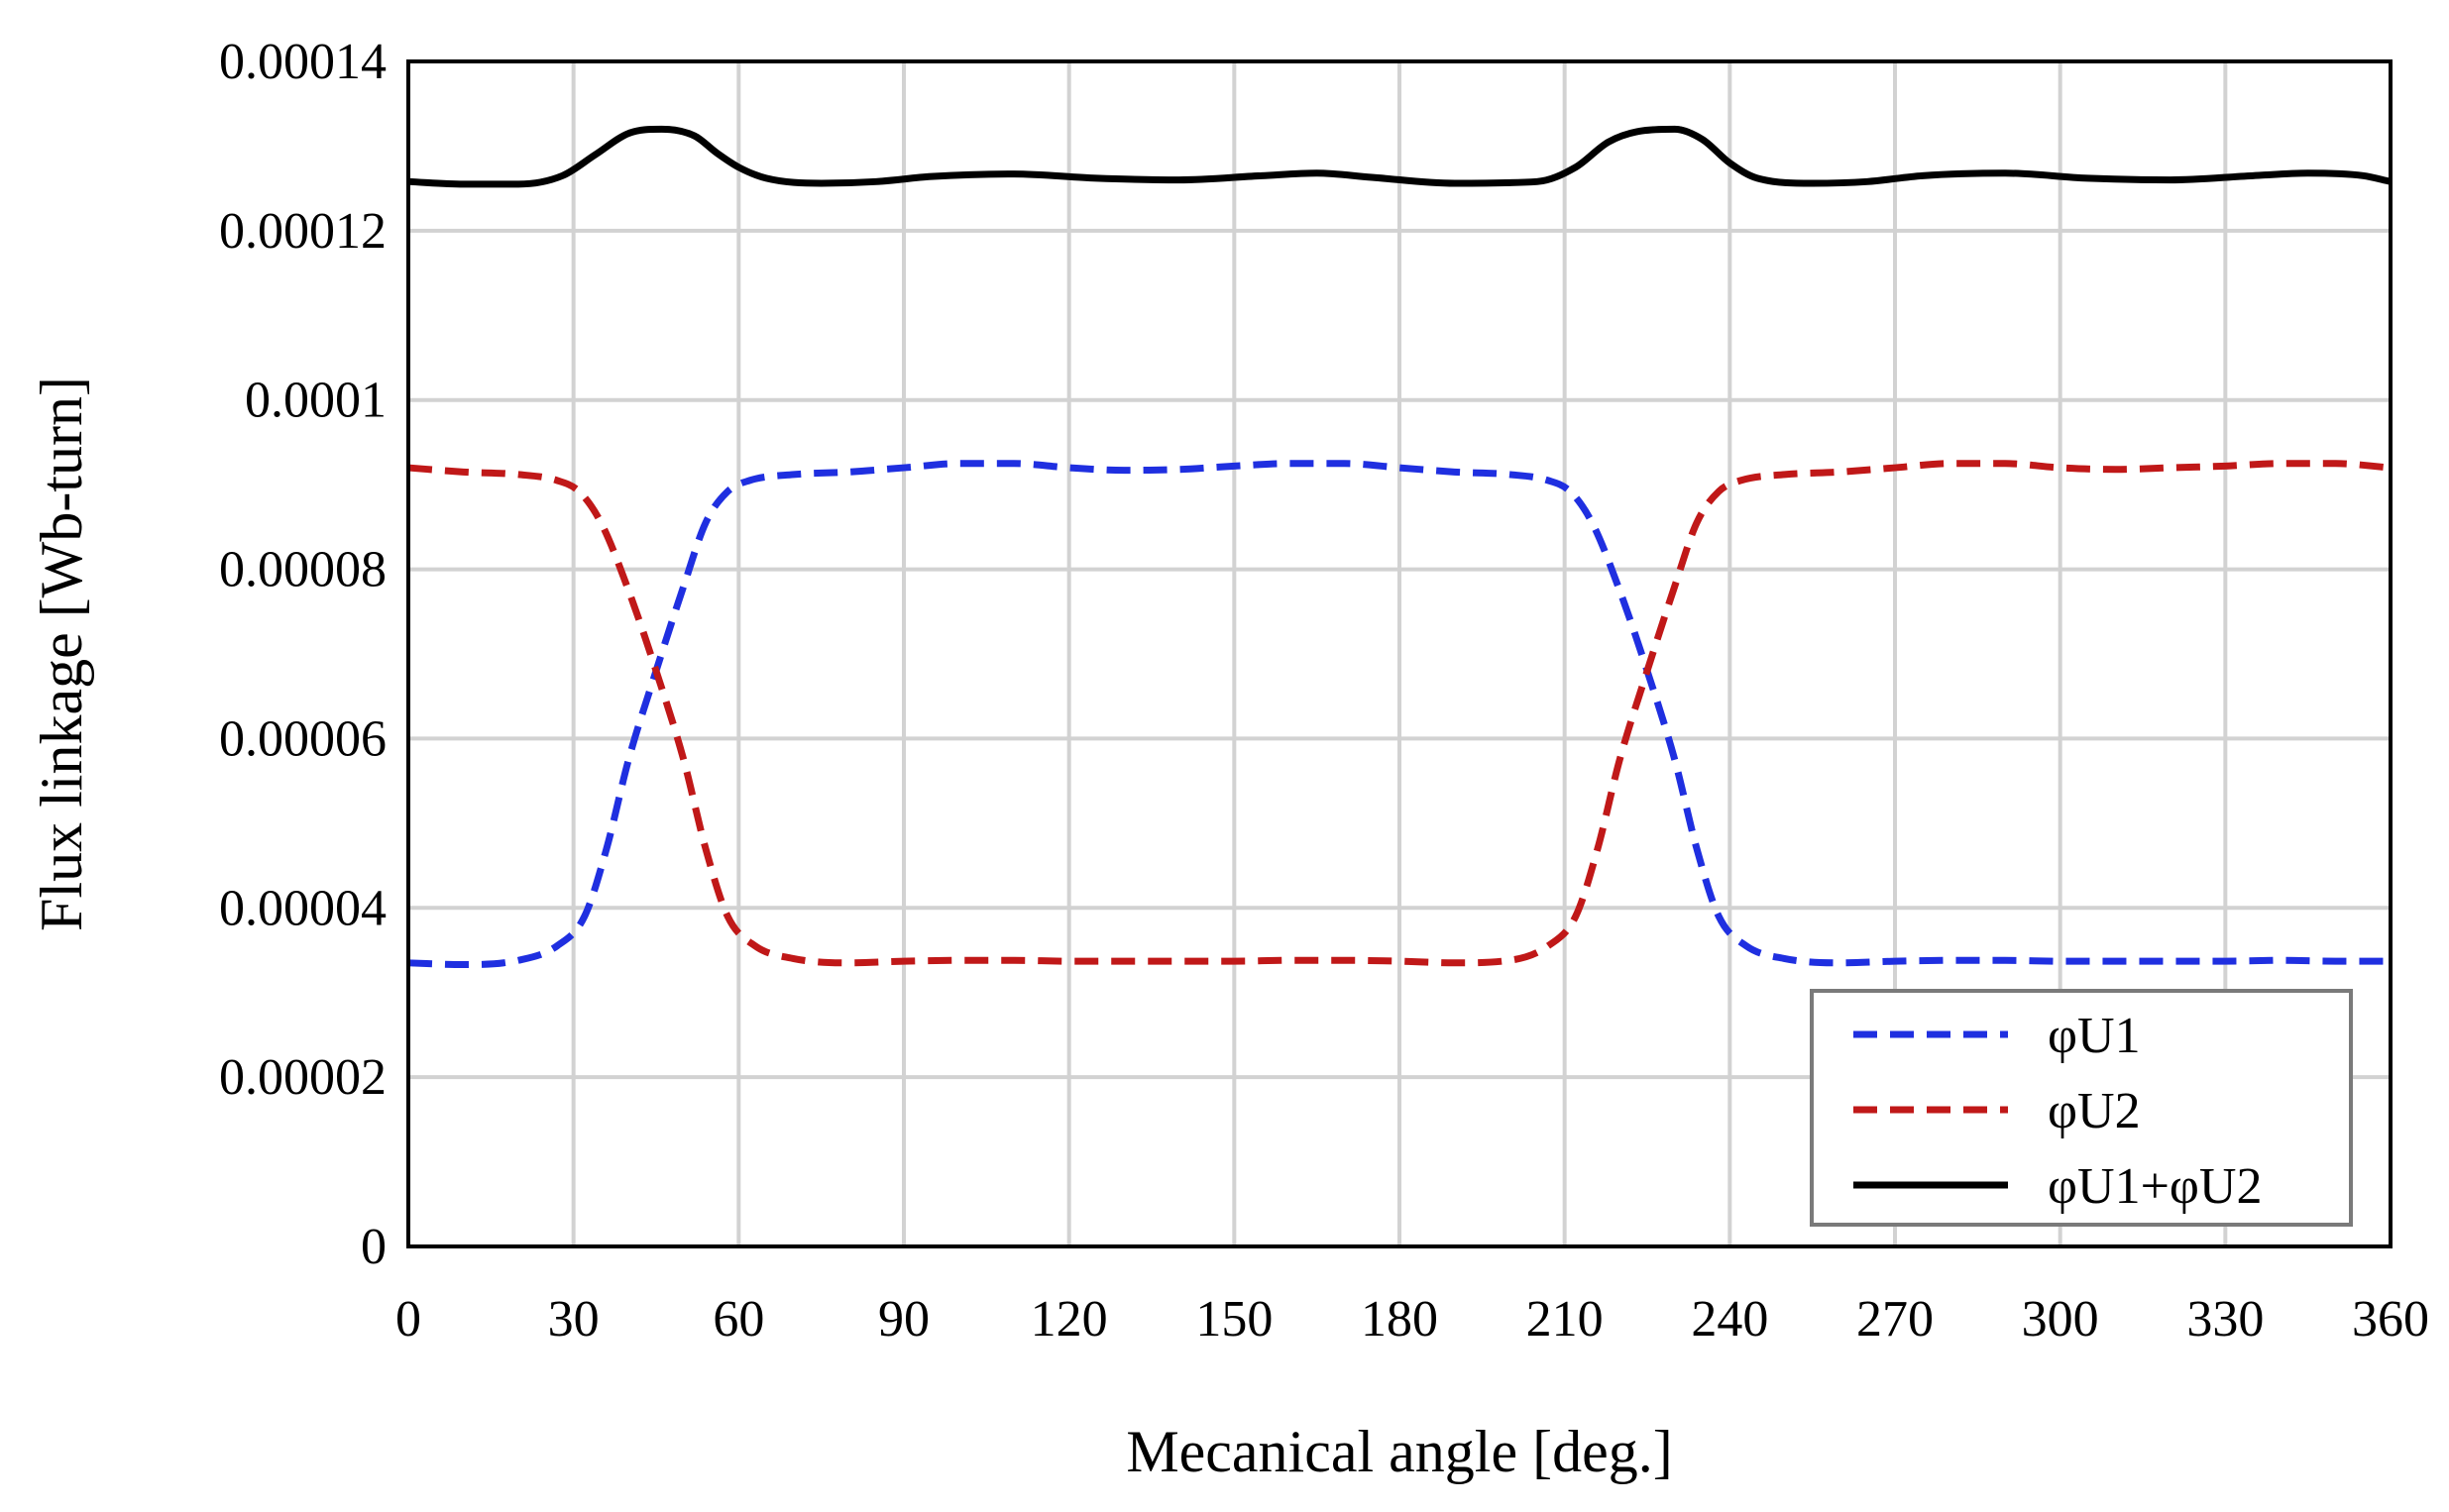 The height and width of the screenshot is (1512, 2449). What do you see at coordinates (303, 908) in the screenshot?
I see `y-tick-label: 0.00004` at bounding box center [303, 908].